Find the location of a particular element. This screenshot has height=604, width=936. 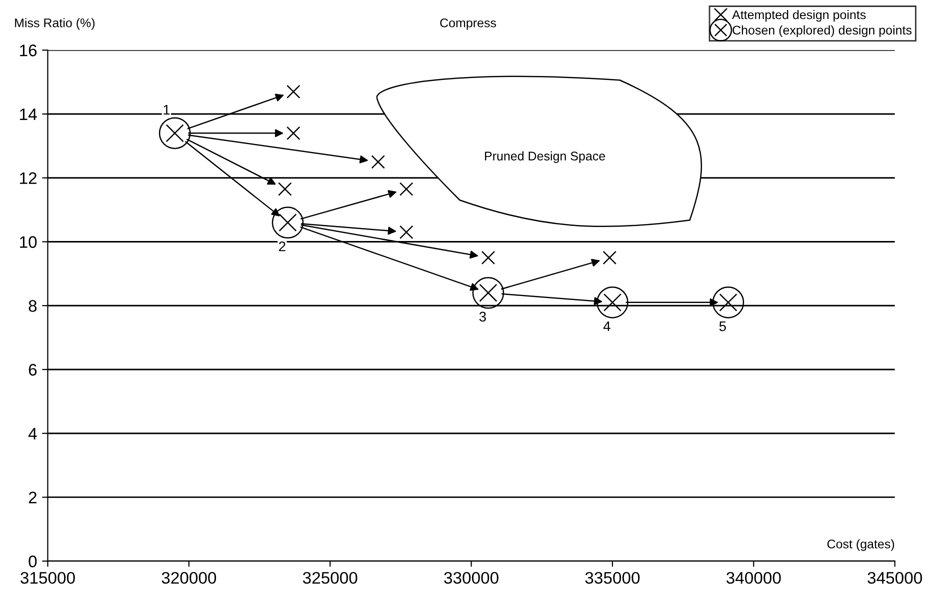

annotation: 3 is located at coordinates (482, 317).